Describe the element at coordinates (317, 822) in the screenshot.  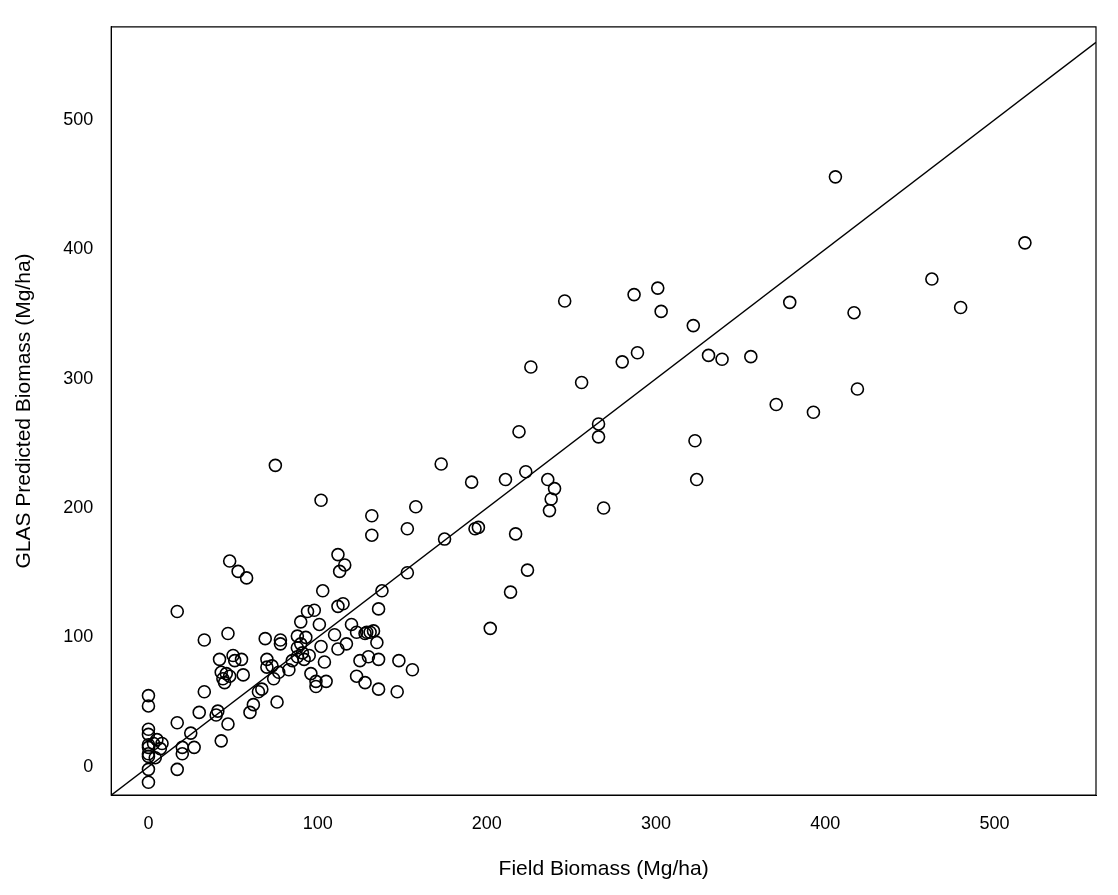
I see `x-tick-label: 100` at that location.